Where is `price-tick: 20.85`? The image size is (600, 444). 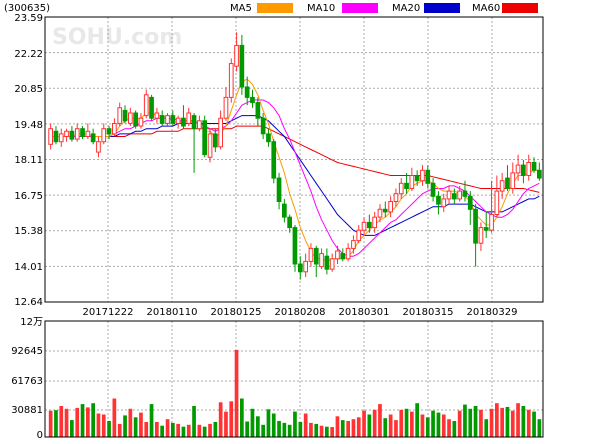
price-tick: 20.85 is located at coordinates (28, 89).